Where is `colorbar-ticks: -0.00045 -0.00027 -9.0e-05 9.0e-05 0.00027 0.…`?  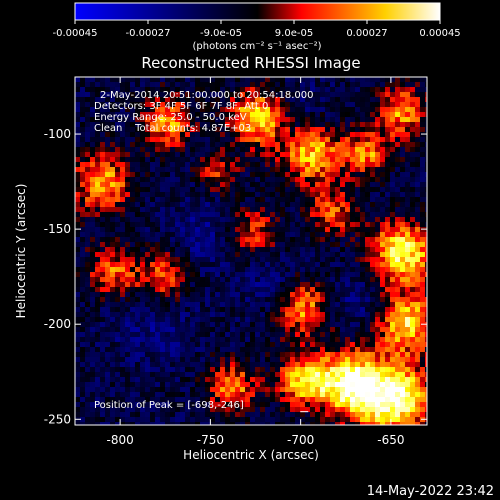
colorbar-ticks: -0.00045 -0.00027 -9.0e-05 9.0e-05 0.00027 0.… is located at coordinates (257, 29).